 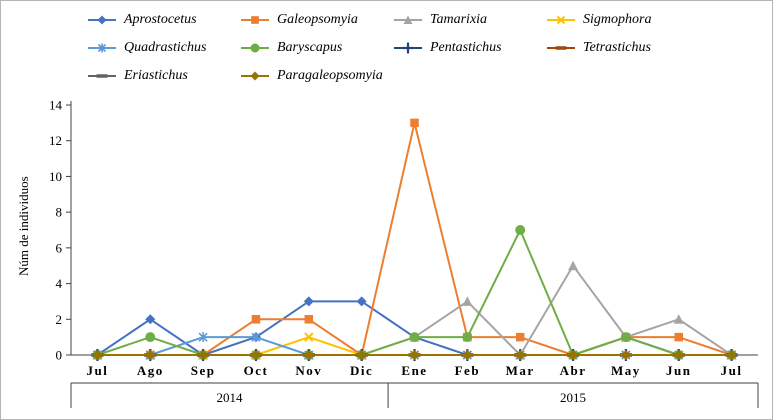 What do you see at coordinates (414, 370) in the screenshot?
I see `x-tick-label: Ene` at bounding box center [414, 370].